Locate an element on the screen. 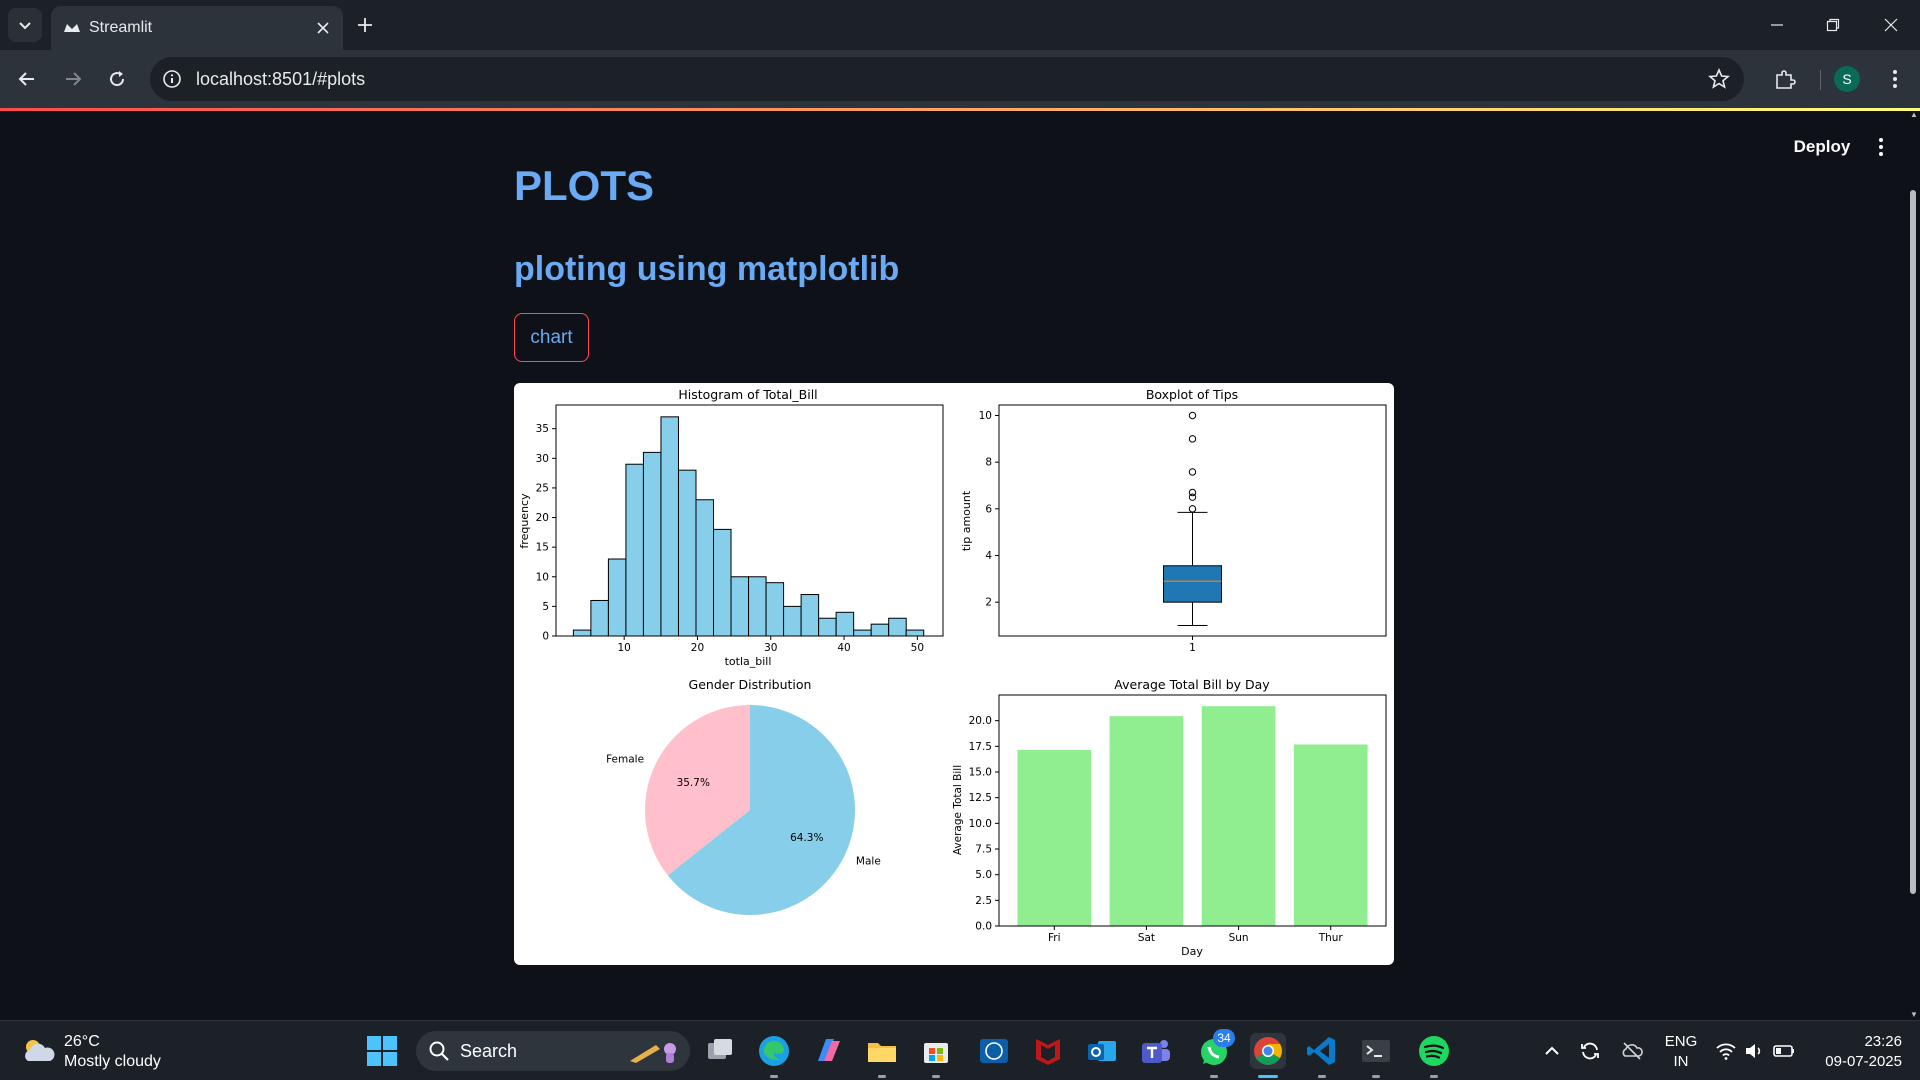 This screenshot has height=1080, width=1920. more-vertical-icon is located at coordinates (1881, 147).